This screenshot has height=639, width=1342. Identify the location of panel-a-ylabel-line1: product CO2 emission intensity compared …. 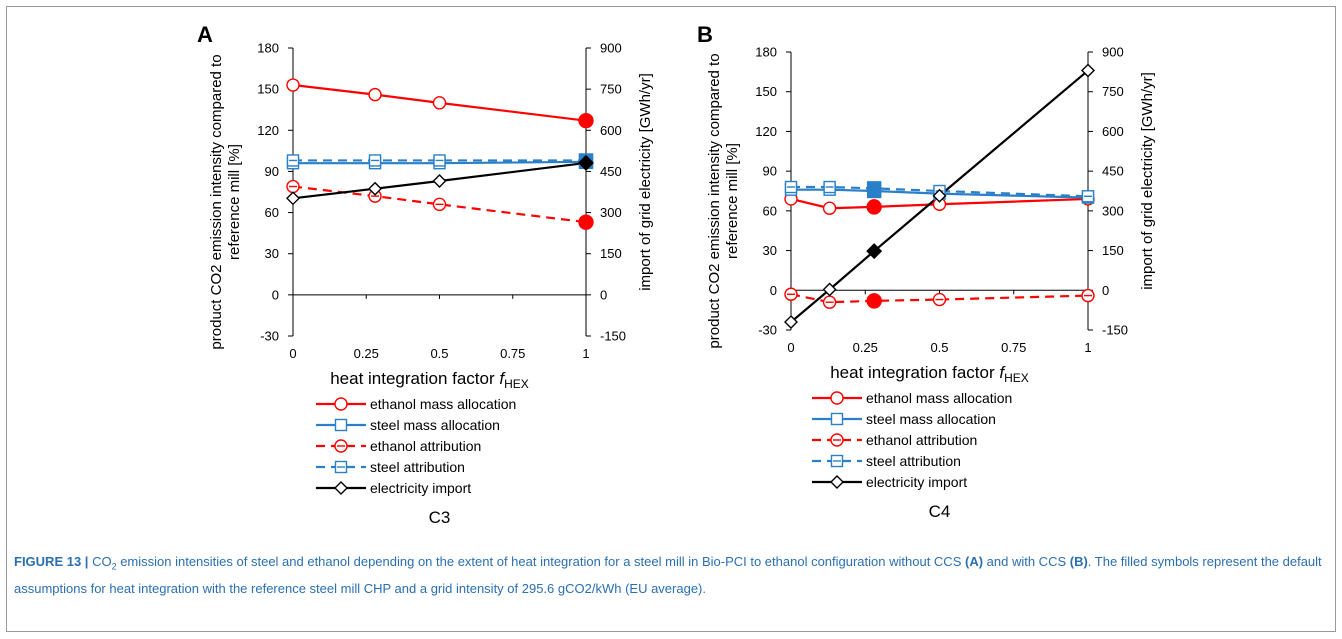
(216, 201).